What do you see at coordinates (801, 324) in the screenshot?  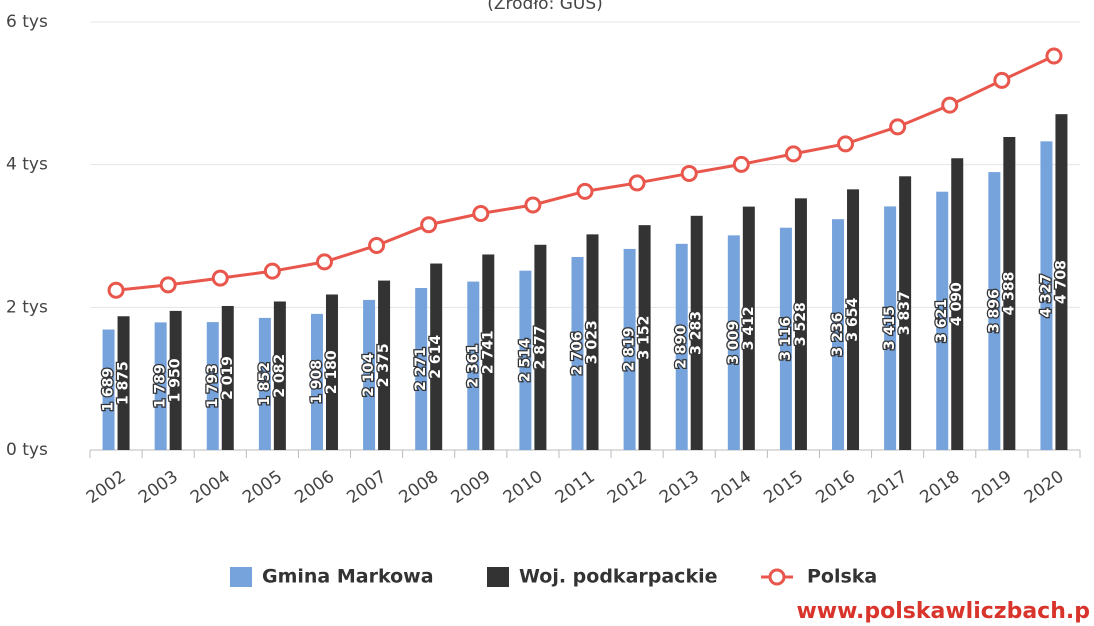 I see `value-label: 3 528` at bounding box center [801, 324].